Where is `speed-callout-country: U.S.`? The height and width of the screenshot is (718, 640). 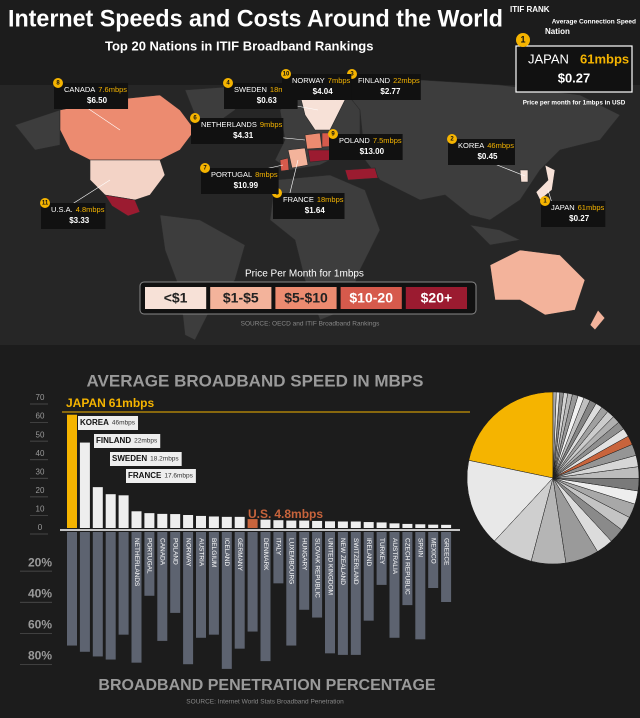 speed-callout-country: U.S. is located at coordinates (259, 514).